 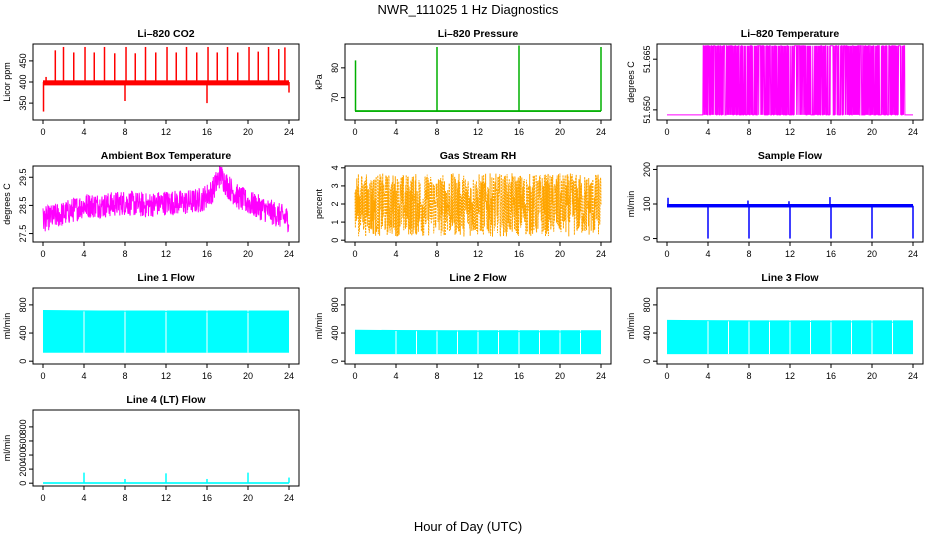 I want to click on panel-title: Li–820 Pressure, so click(x=478, y=34).